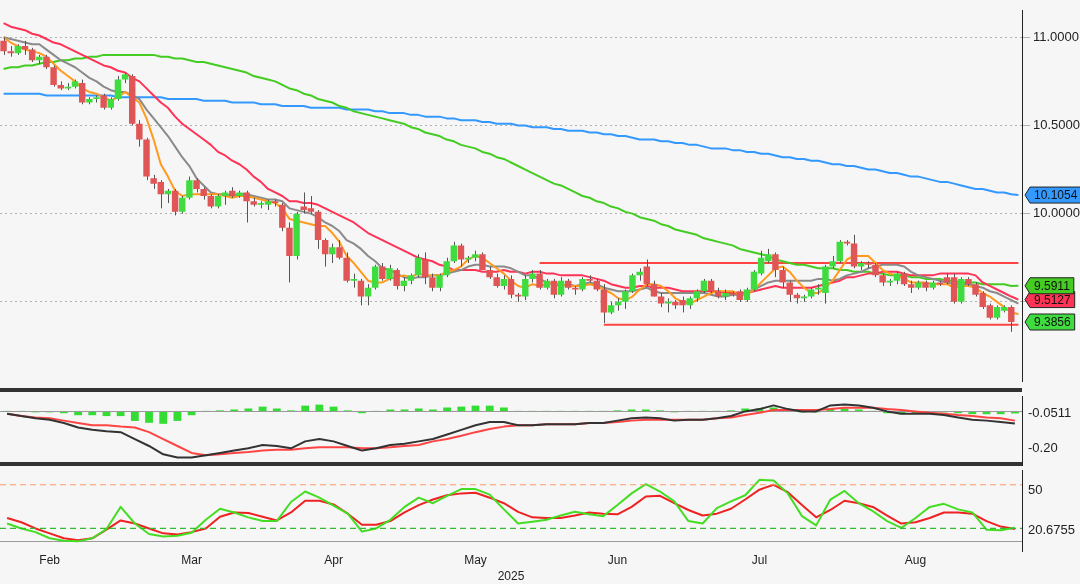  What do you see at coordinates (617, 559) in the screenshot?
I see `x-tick-label: Jun` at bounding box center [617, 559].